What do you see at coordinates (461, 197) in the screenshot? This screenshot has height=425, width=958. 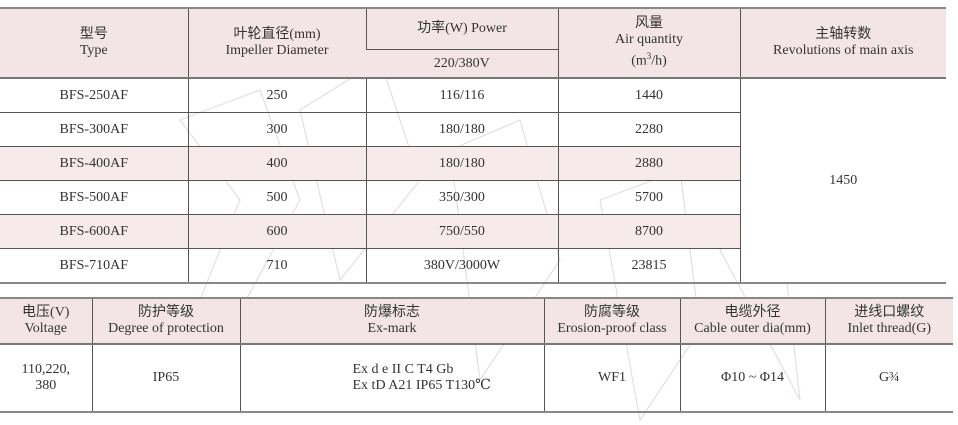 I see `cell-power: 350/300` at bounding box center [461, 197].